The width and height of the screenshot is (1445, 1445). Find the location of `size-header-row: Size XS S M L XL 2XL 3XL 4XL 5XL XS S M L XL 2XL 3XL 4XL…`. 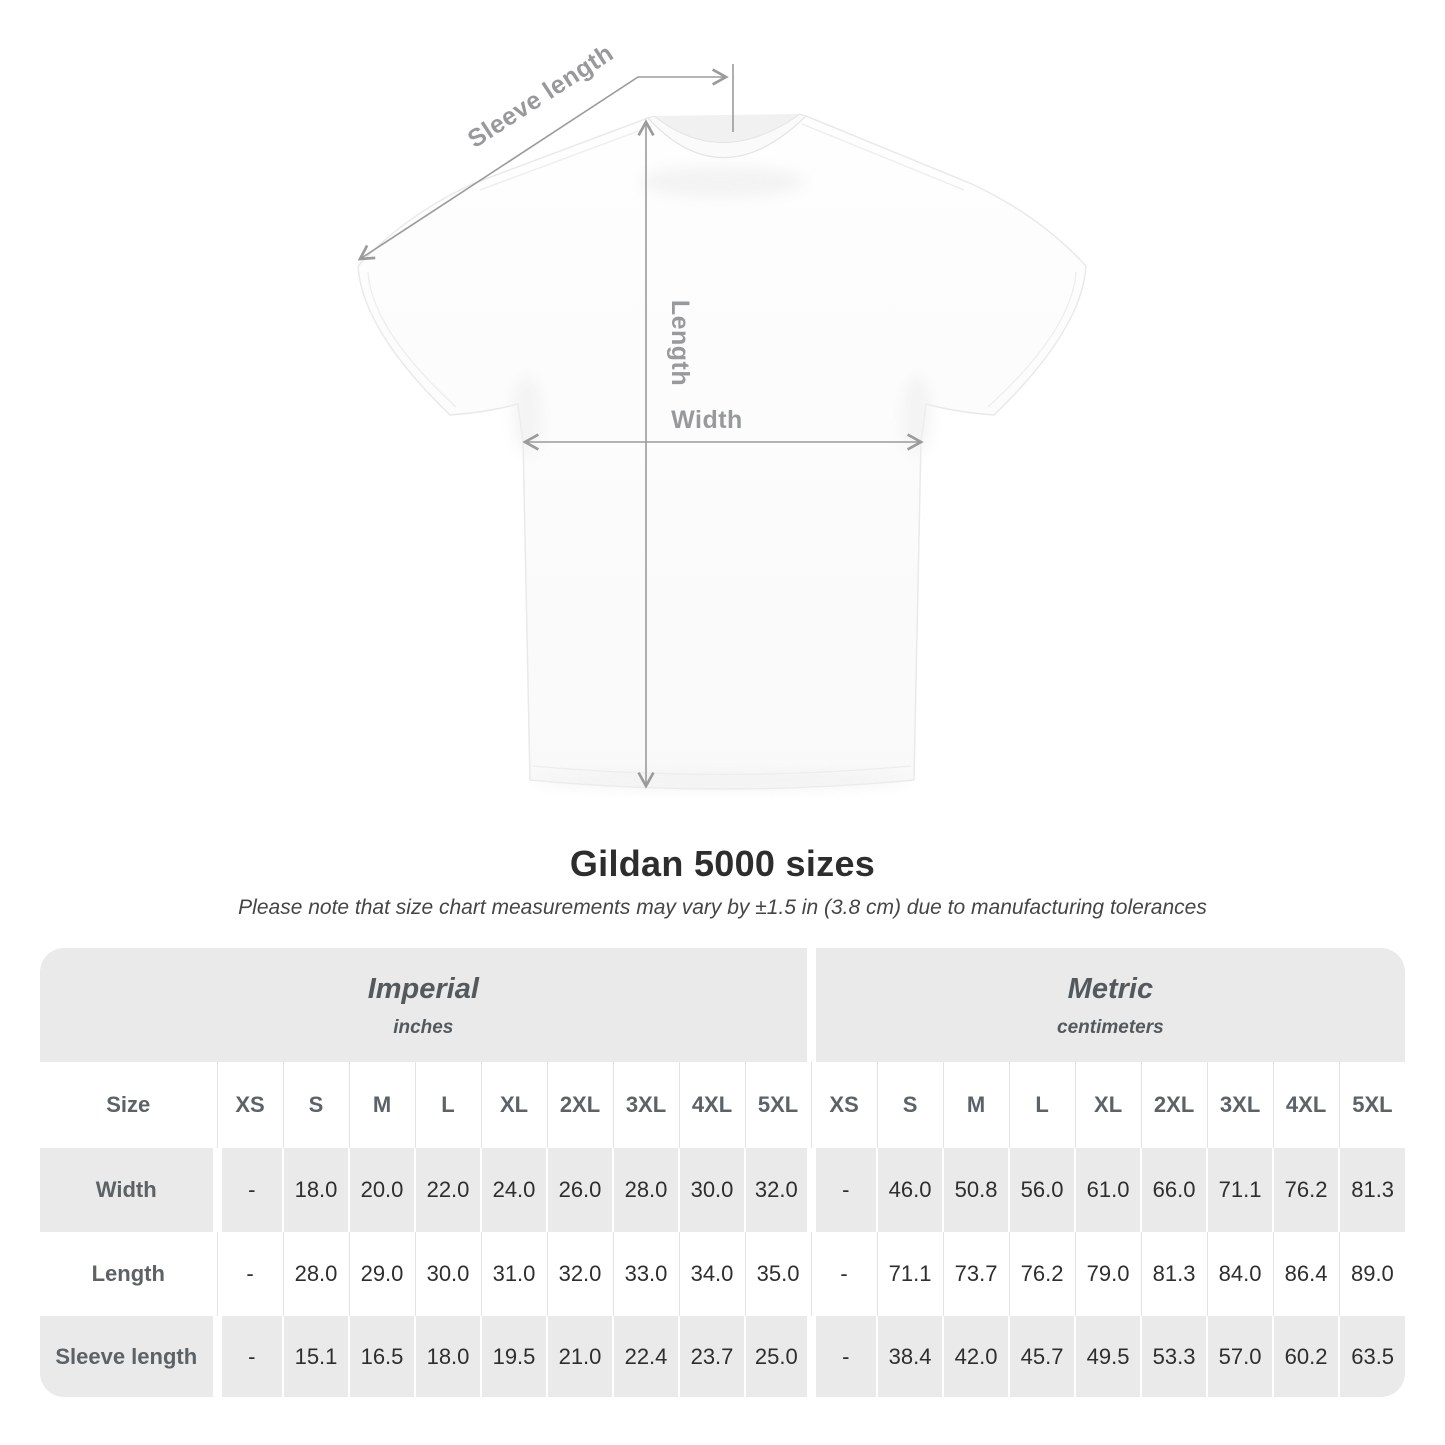

size-header-row: Size XS S M L XL 2XL 3XL 4XL 5XL XS S M L XL 2XL 3XL 4XL… is located at coordinates (722, 1105).